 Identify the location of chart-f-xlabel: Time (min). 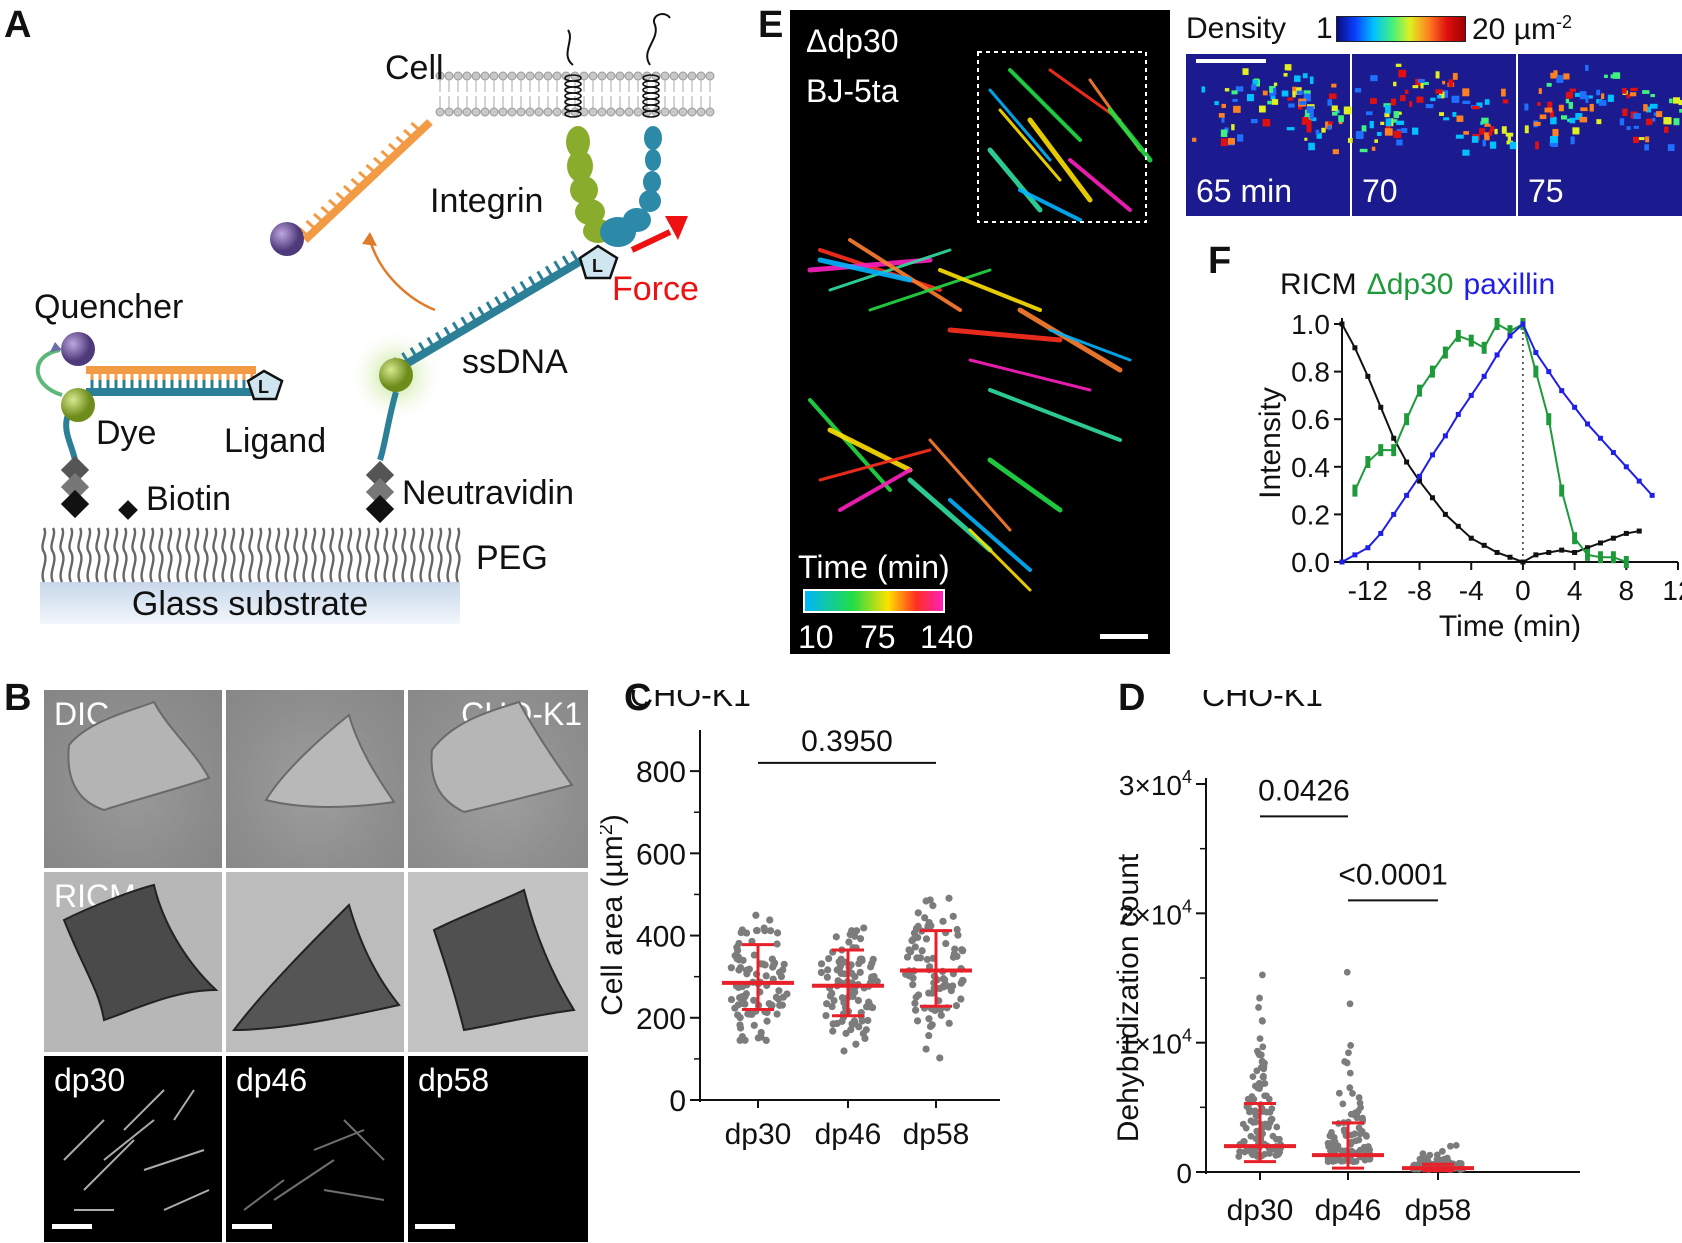
(1510, 626).